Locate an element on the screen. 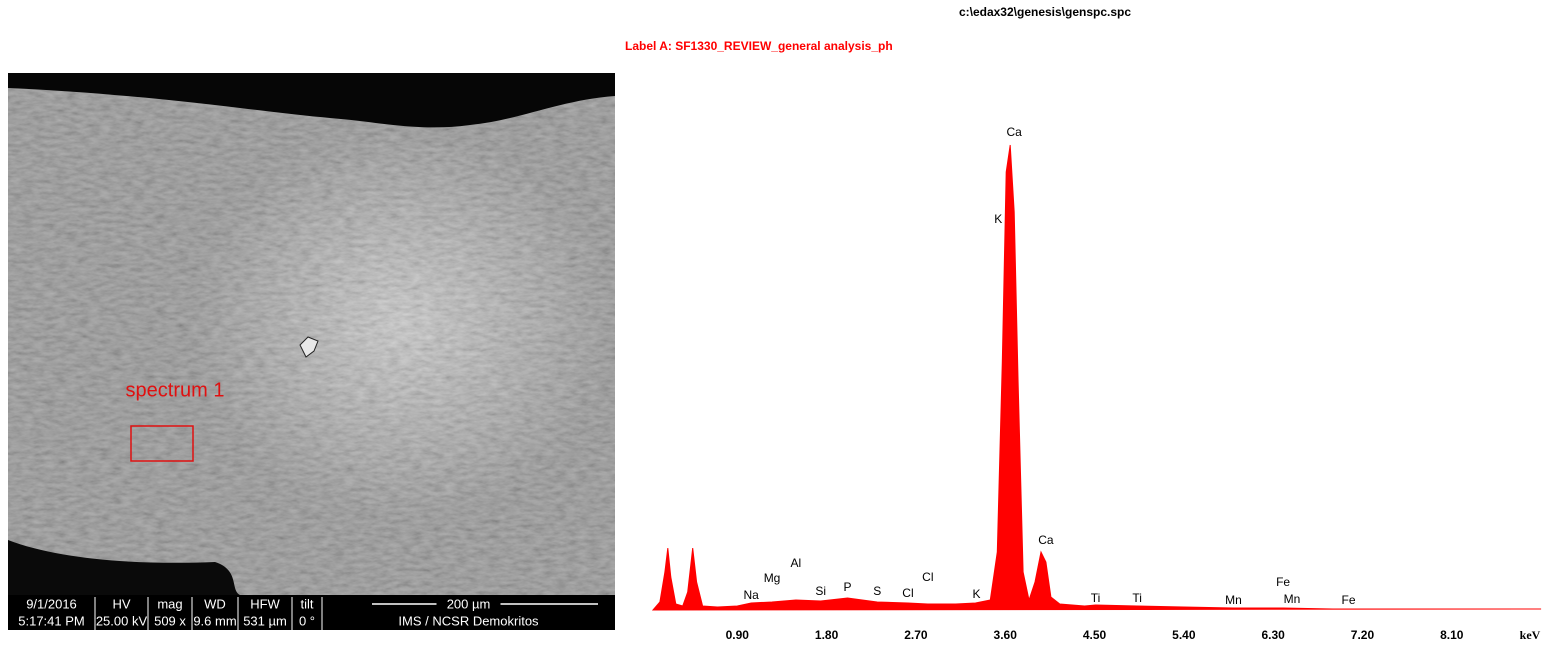 The image size is (1550, 645). info-header: 200 µm is located at coordinates (469, 603).